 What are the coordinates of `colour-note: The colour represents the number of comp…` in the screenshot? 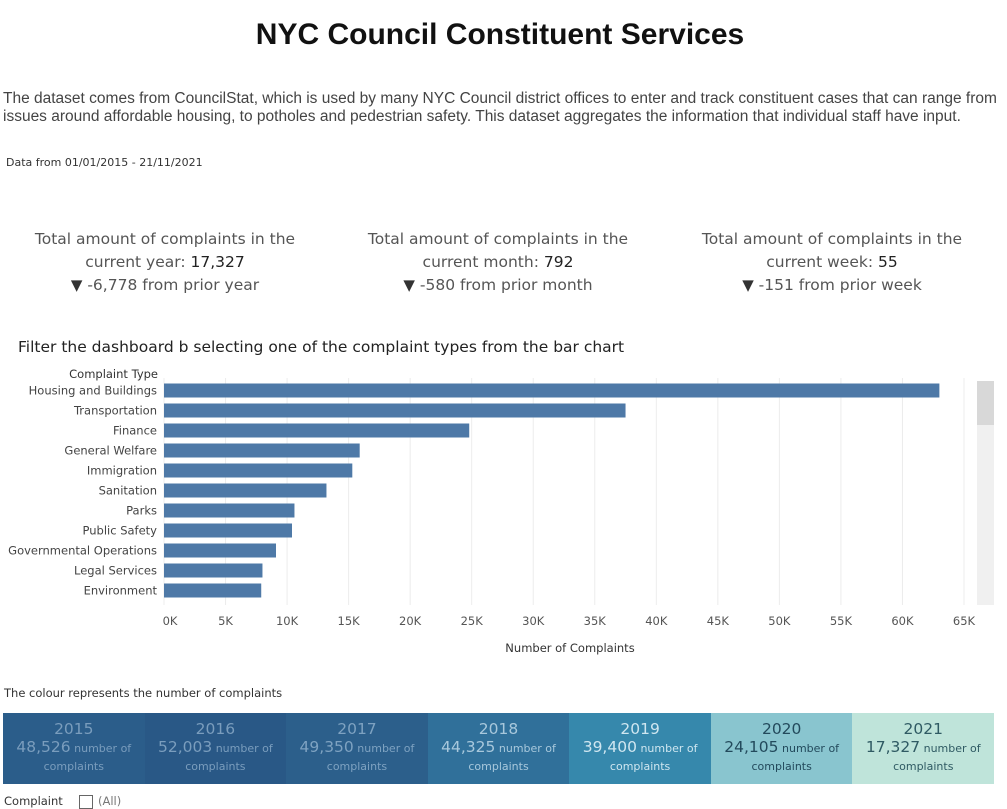 It's located at (143, 693).